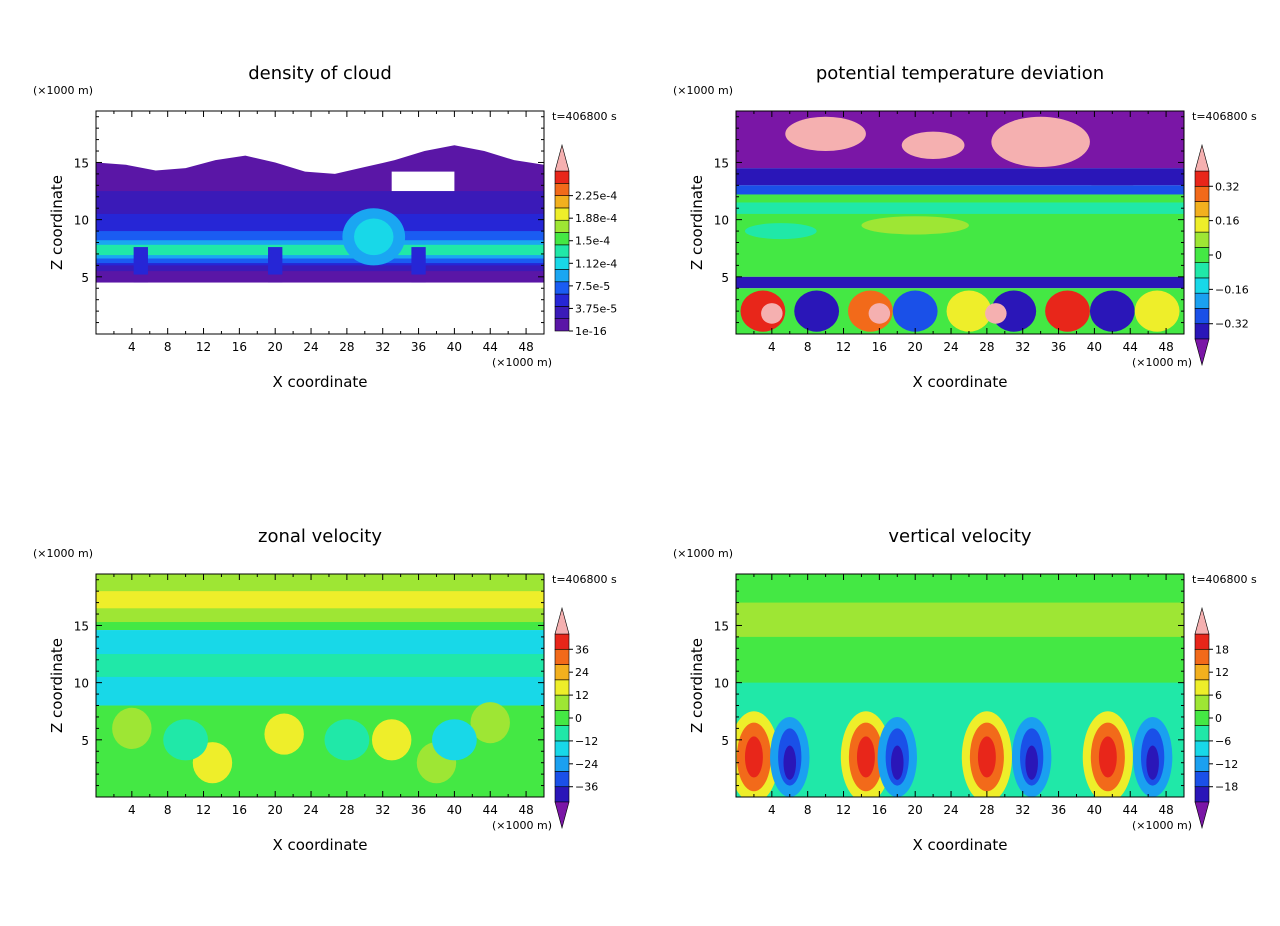 The width and height of the screenshot is (1280, 926). I want to click on x-tick-label: 20, so click(915, 347).